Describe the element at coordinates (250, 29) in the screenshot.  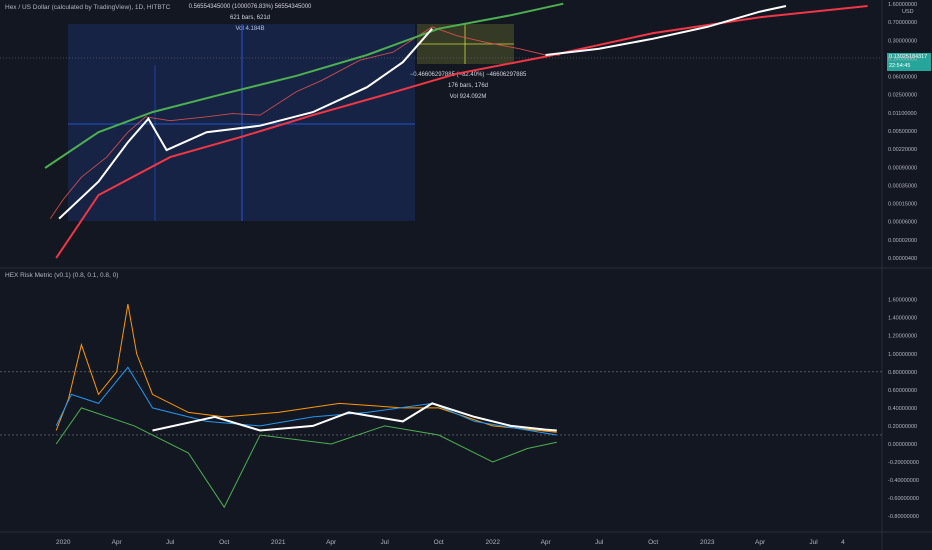
I see `measure-long-line3: Vol 4.184B` at that location.